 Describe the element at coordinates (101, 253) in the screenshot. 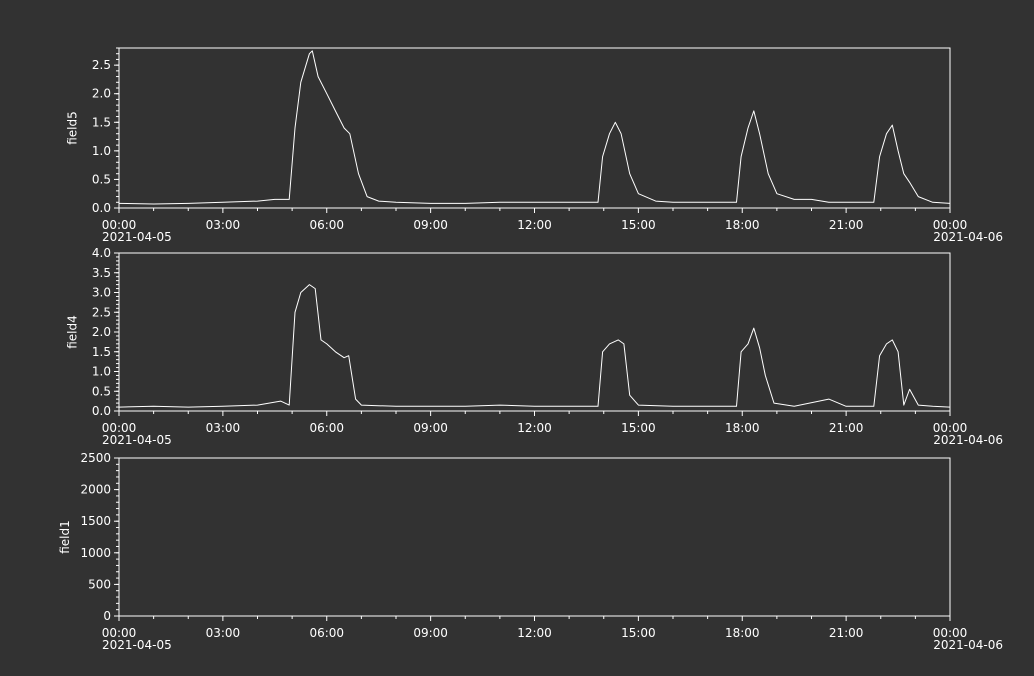

I see `y-tick-label: 4.0` at that location.